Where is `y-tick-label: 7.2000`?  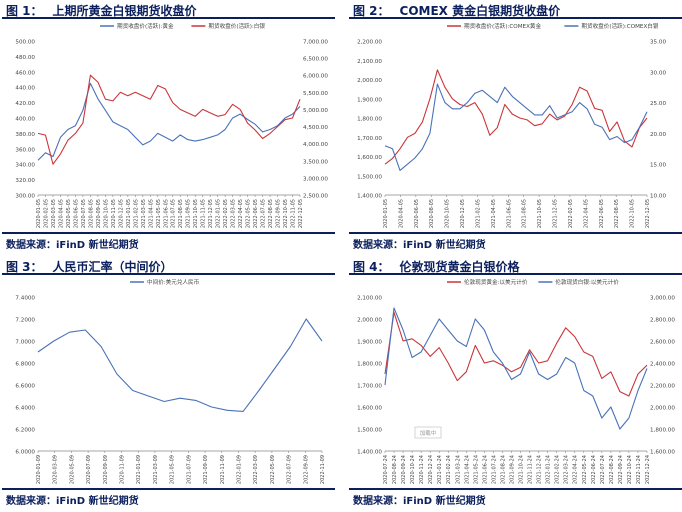
y-tick-label: 7.2000 is located at coordinates (25, 321).